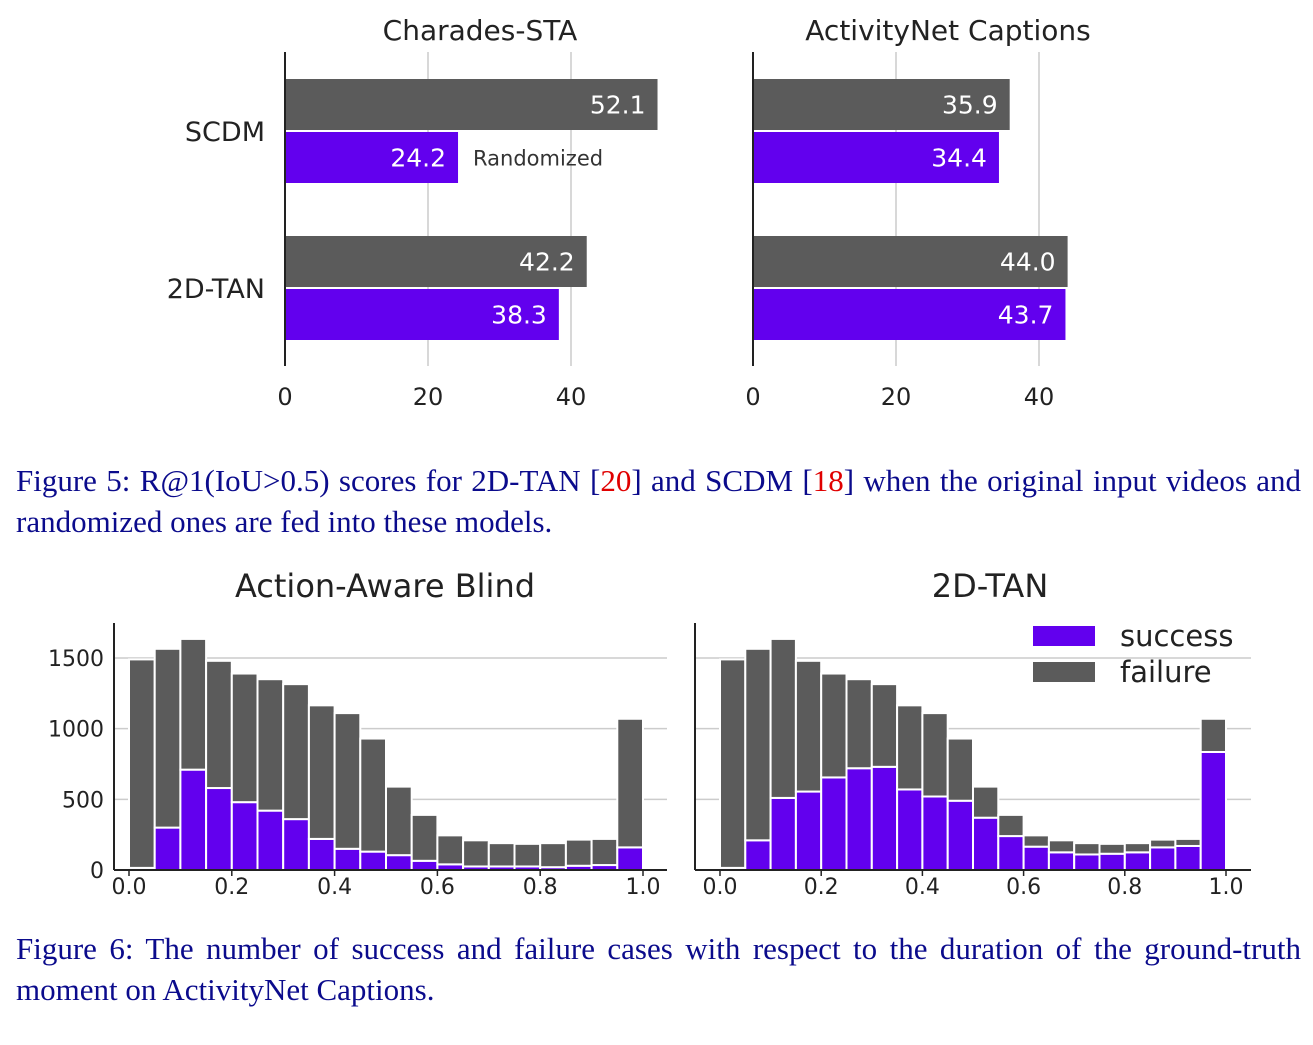 The height and width of the screenshot is (1045, 1313). I want to click on x-tick-label: 0.8, so click(1124, 887).